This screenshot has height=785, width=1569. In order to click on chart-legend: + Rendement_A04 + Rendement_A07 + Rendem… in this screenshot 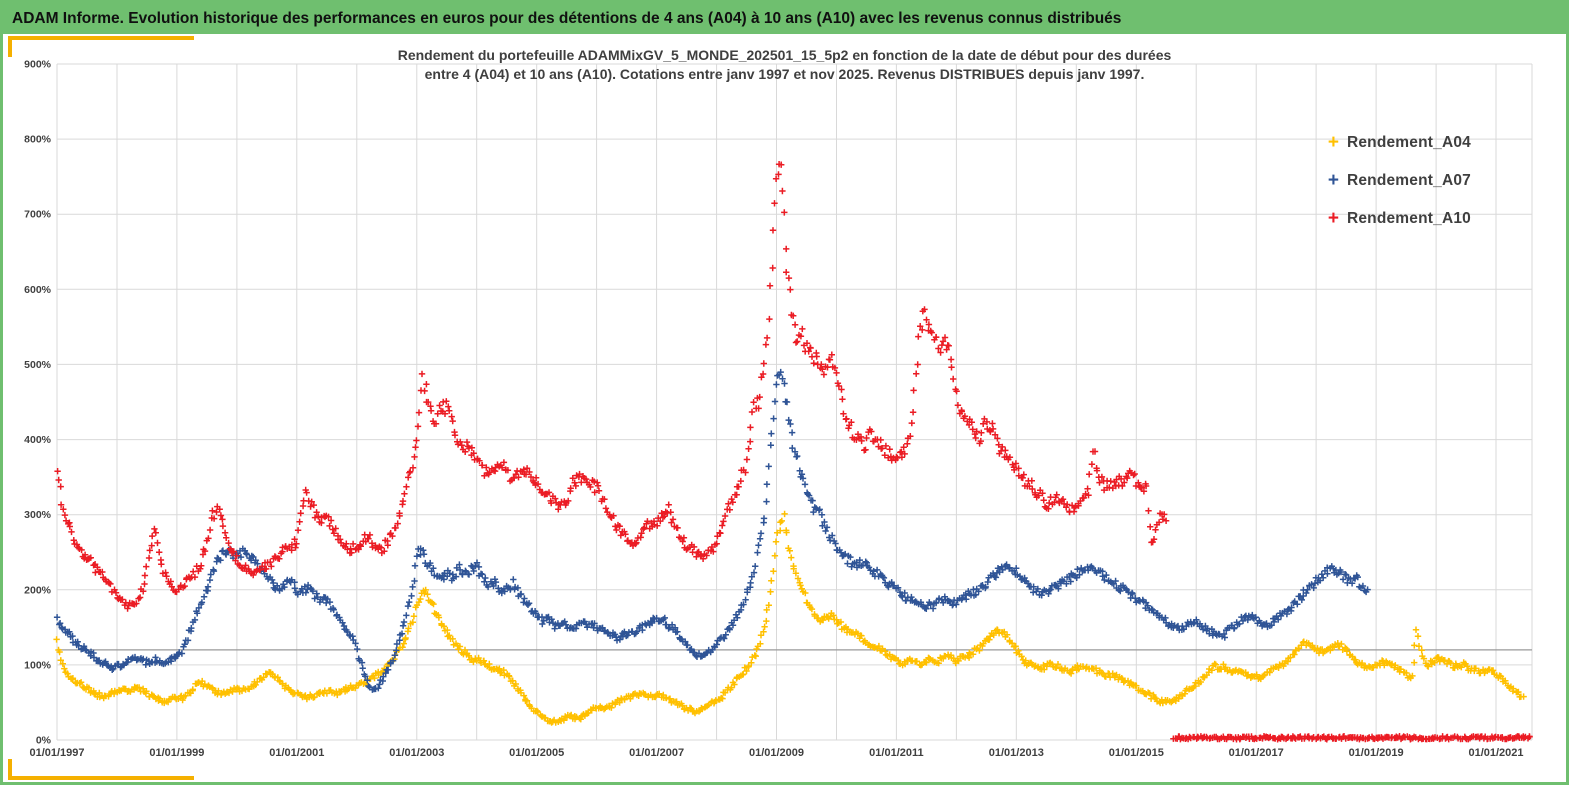, I will do `click(1399, 180)`.